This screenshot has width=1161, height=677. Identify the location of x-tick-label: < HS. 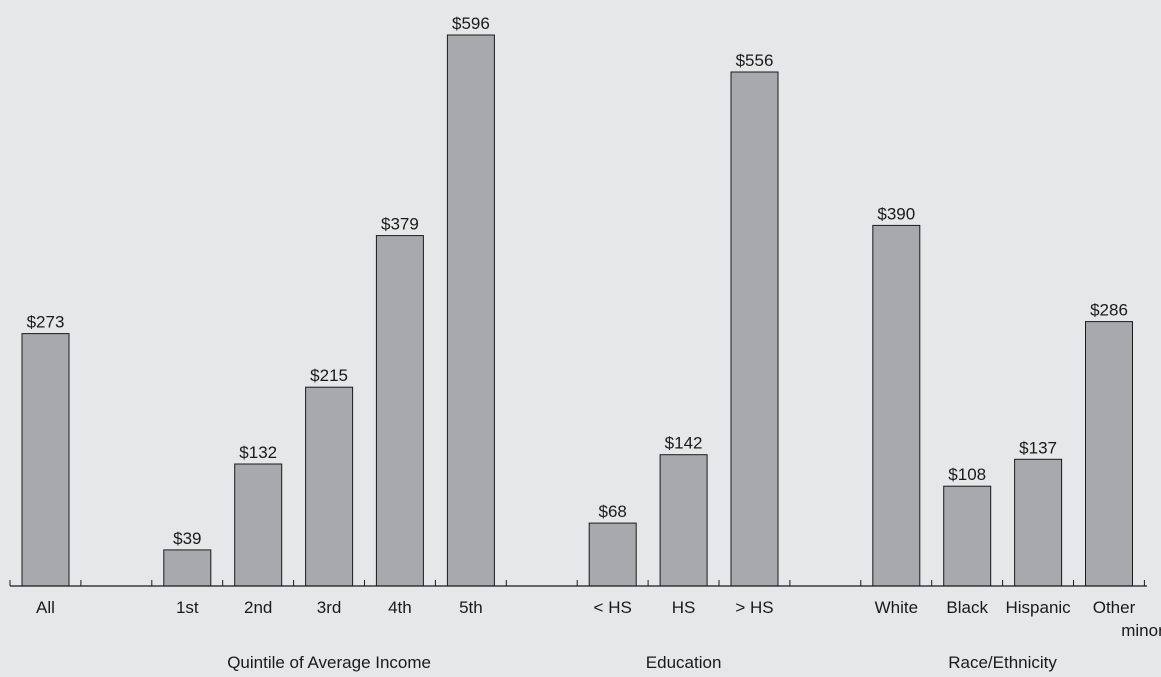
(613, 607).